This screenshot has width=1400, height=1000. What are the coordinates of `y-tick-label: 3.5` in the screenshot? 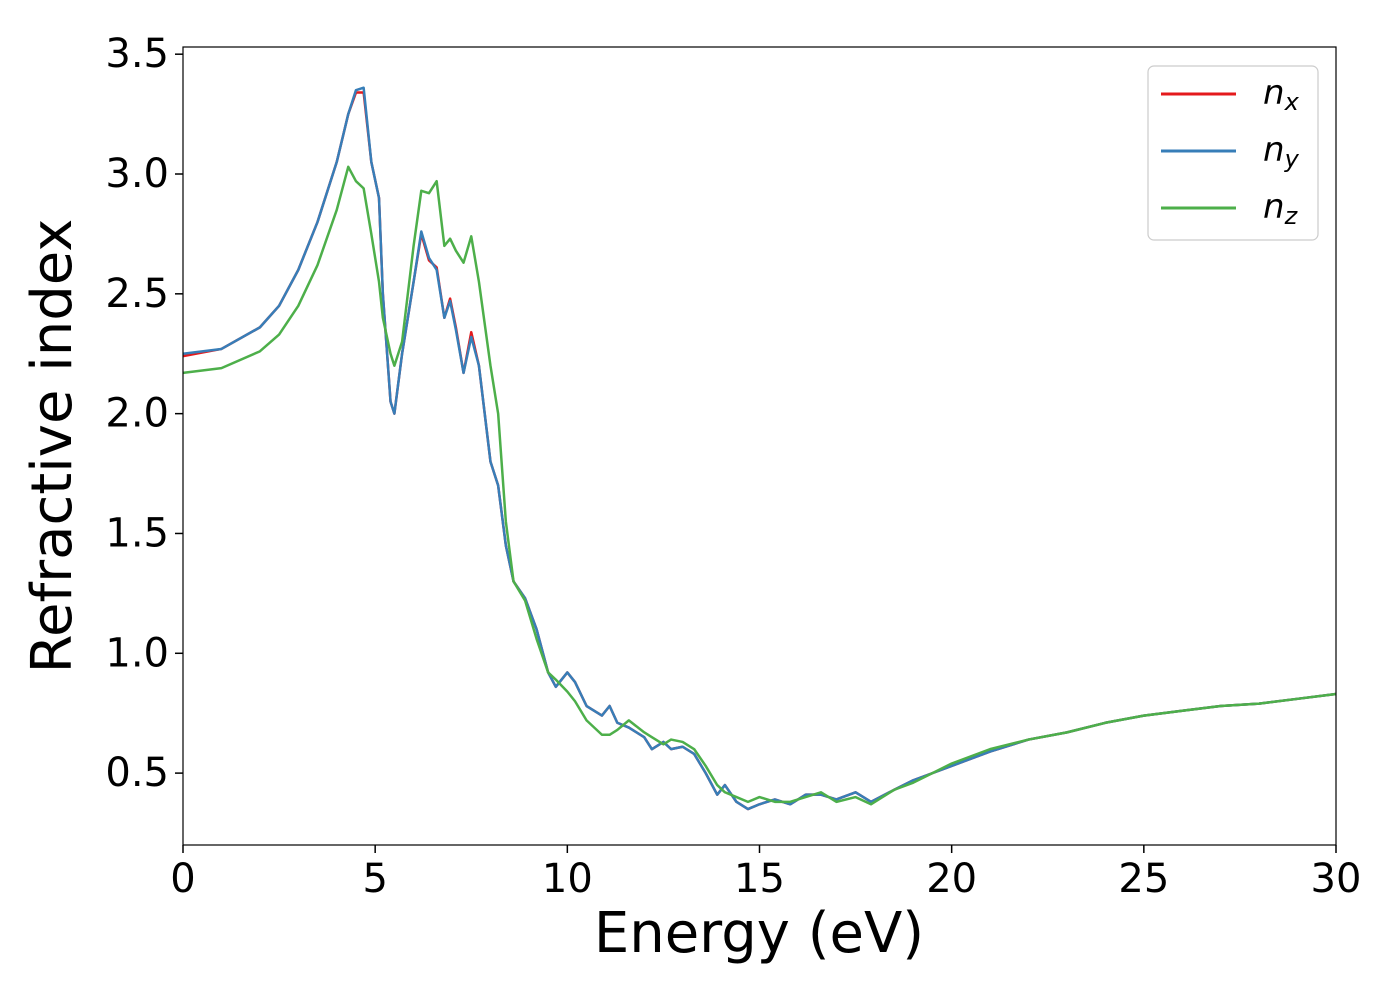 It's located at (137, 54).